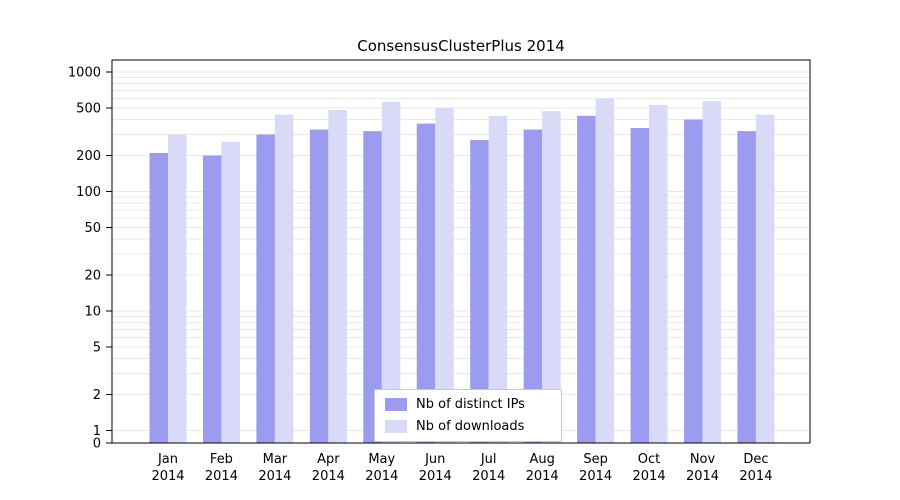 This screenshot has height=500, width=900. What do you see at coordinates (640, 285) in the screenshot?
I see `bar-nb-of-distinct-ips-oct-2014` at bounding box center [640, 285].